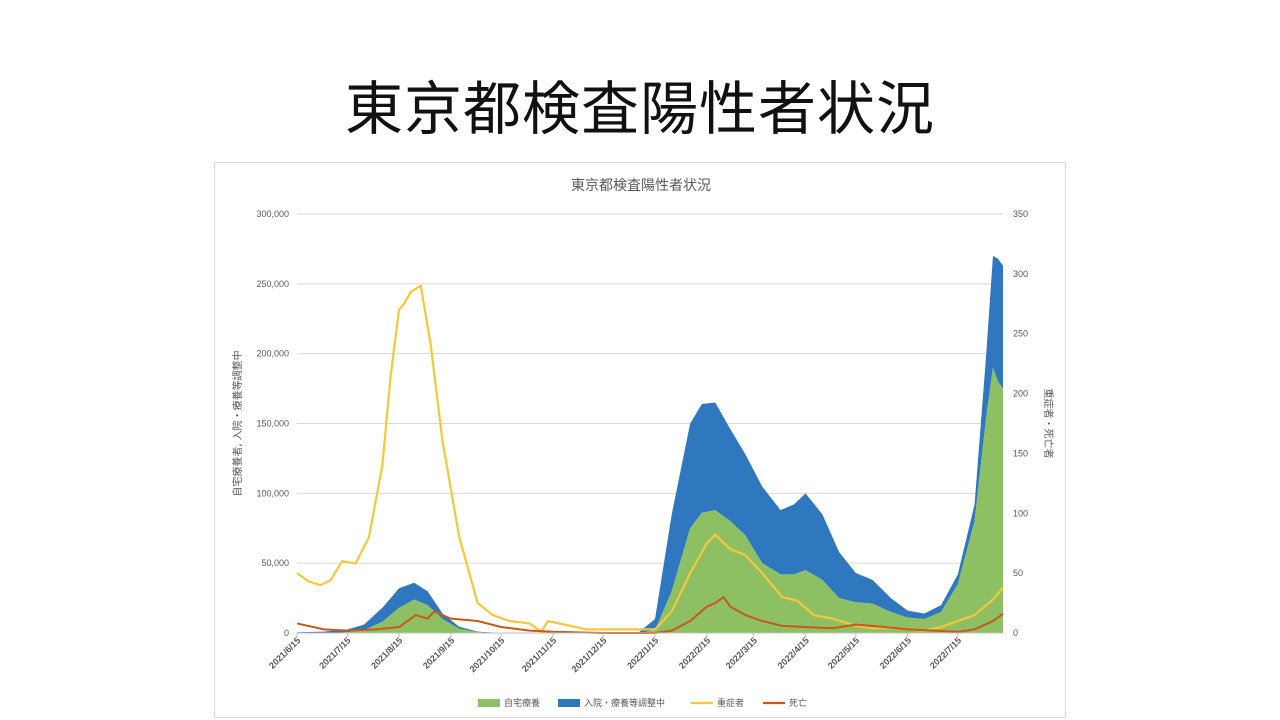 This screenshot has height=720, width=1280. What do you see at coordinates (386, 652) in the screenshot?
I see `x-tick-label: 2021/8/15` at bounding box center [386, 652].